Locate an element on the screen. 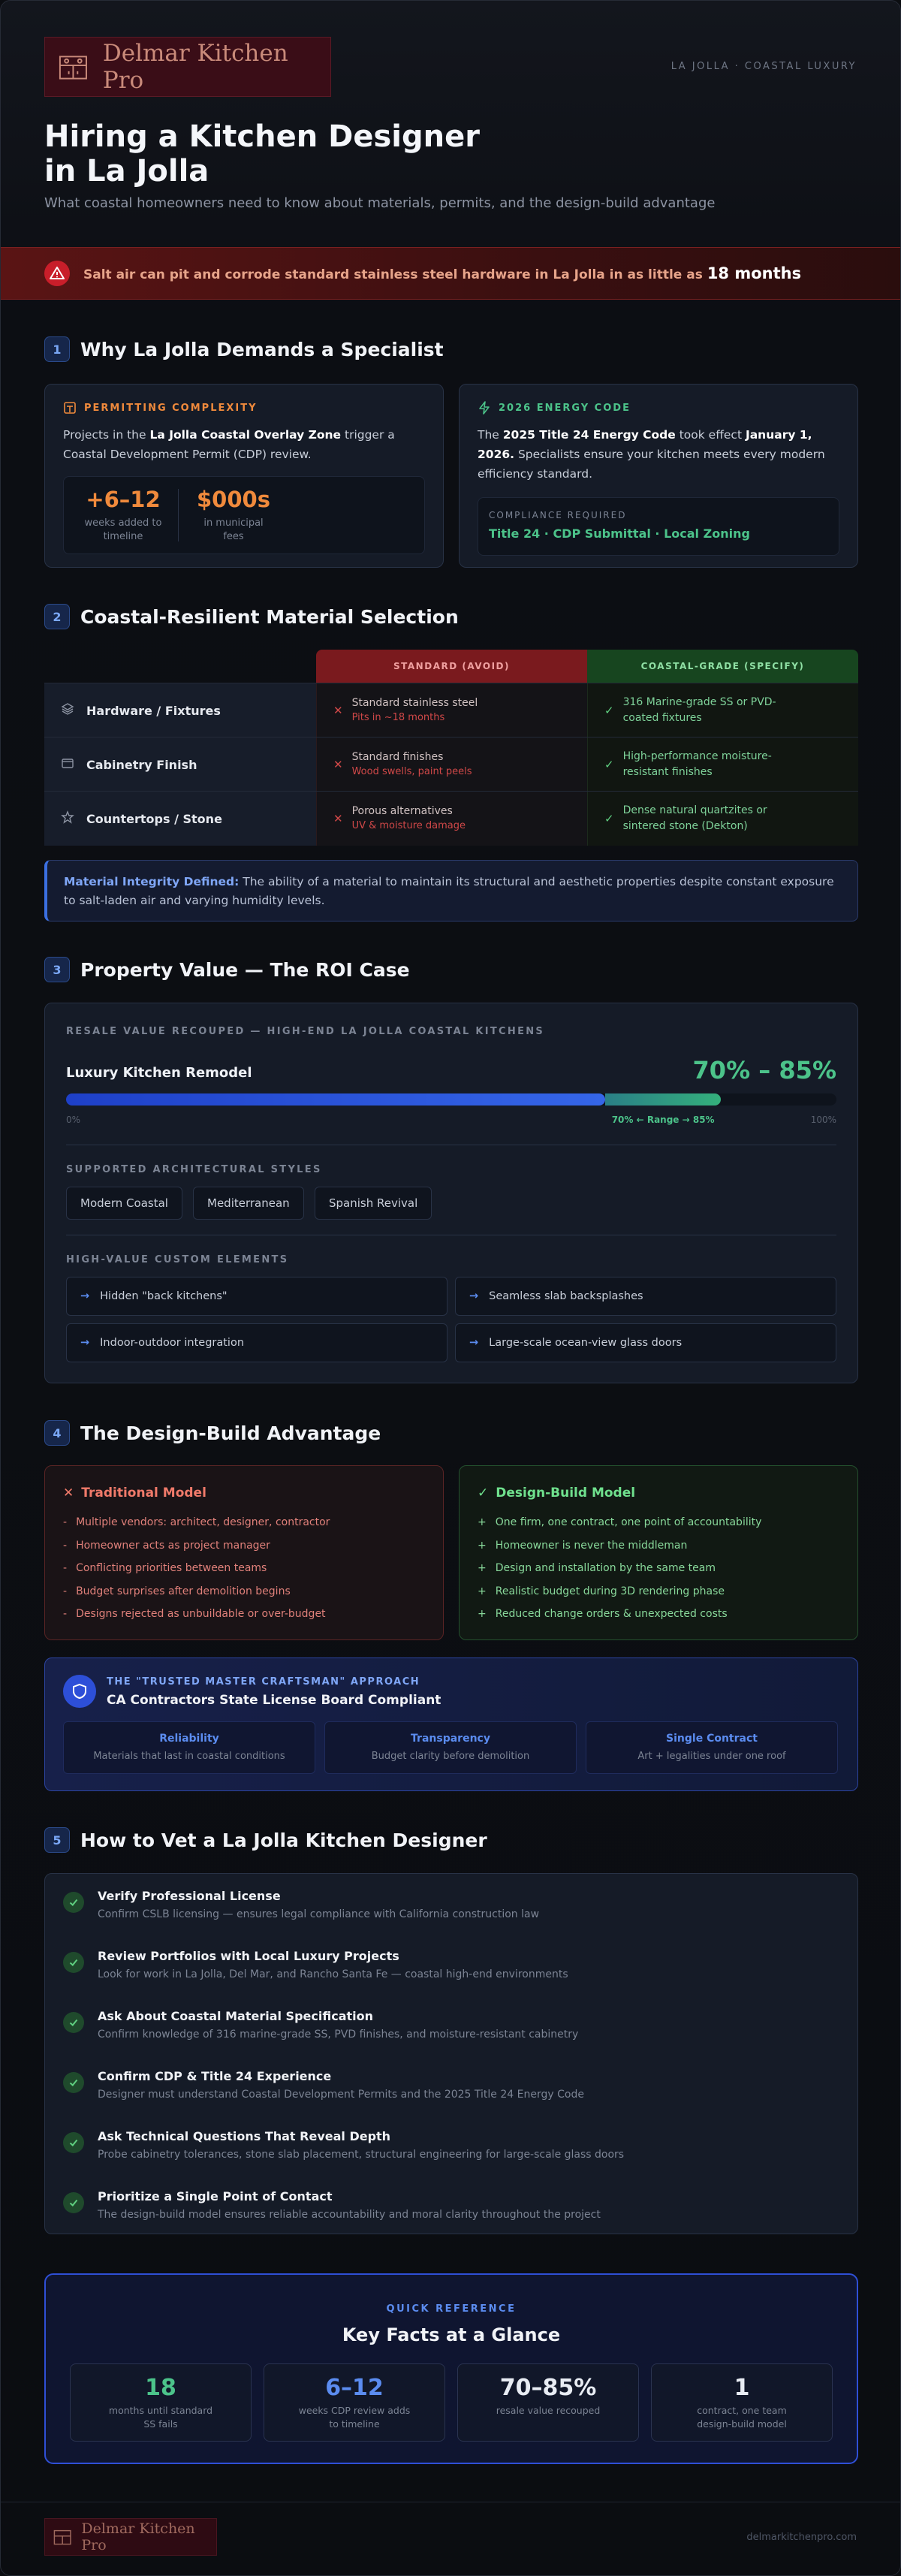  logo-icon is located at coordinates (73, 68).